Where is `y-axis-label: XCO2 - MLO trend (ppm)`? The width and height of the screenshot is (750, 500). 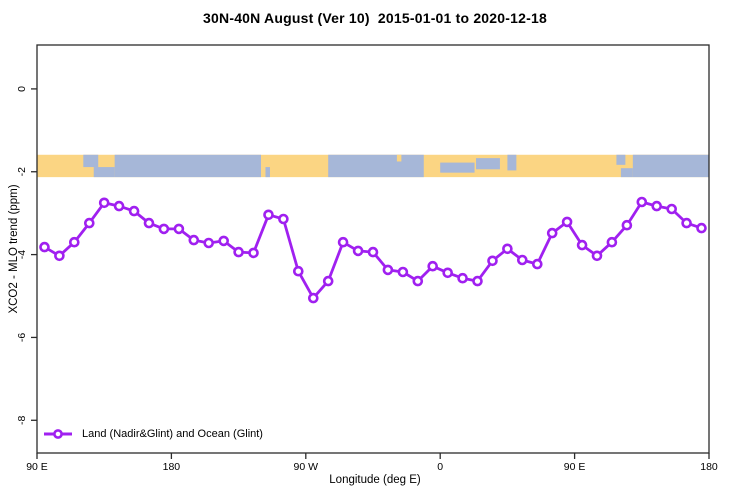 y-axis-label: XCO2 - MLO trend (ppm) is located at coordinates (14, 249).